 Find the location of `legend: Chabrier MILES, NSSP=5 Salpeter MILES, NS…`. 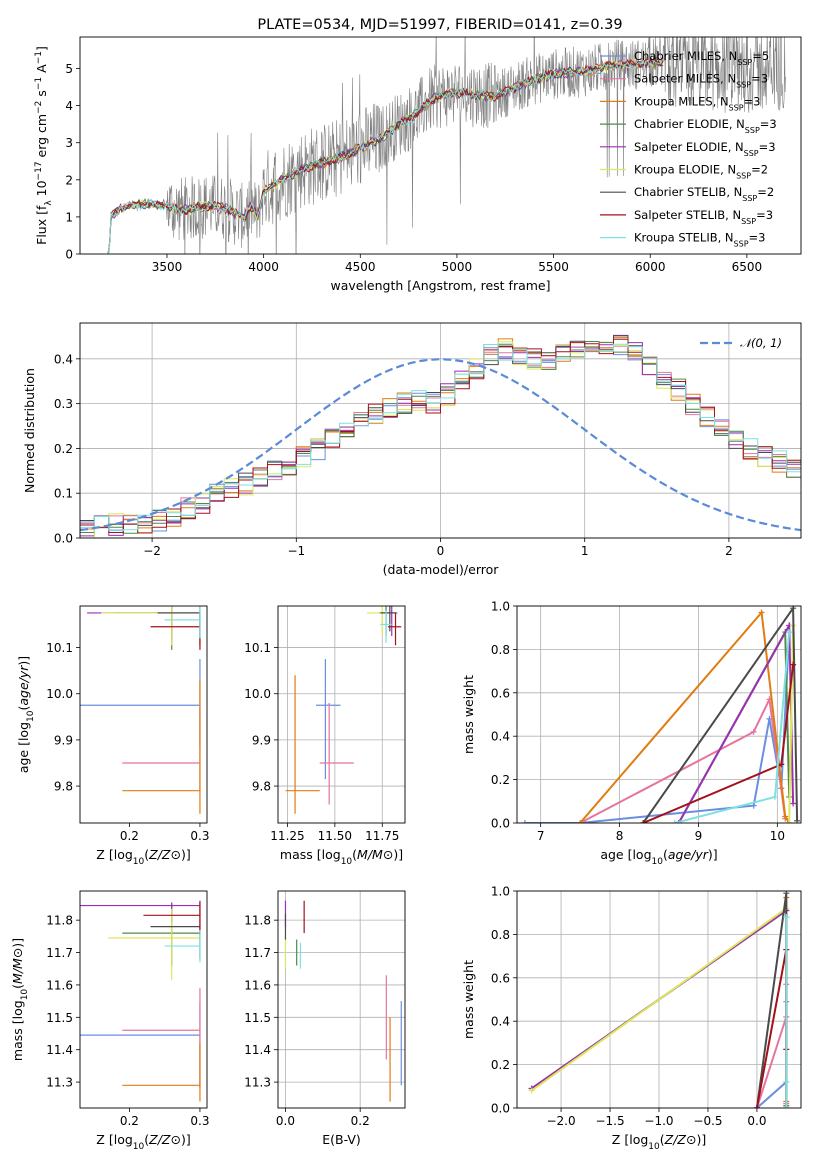

legend: Chabrier MILES, NSSP=5 Salpeter MILES, NS… is located at coordinates (688, 148).